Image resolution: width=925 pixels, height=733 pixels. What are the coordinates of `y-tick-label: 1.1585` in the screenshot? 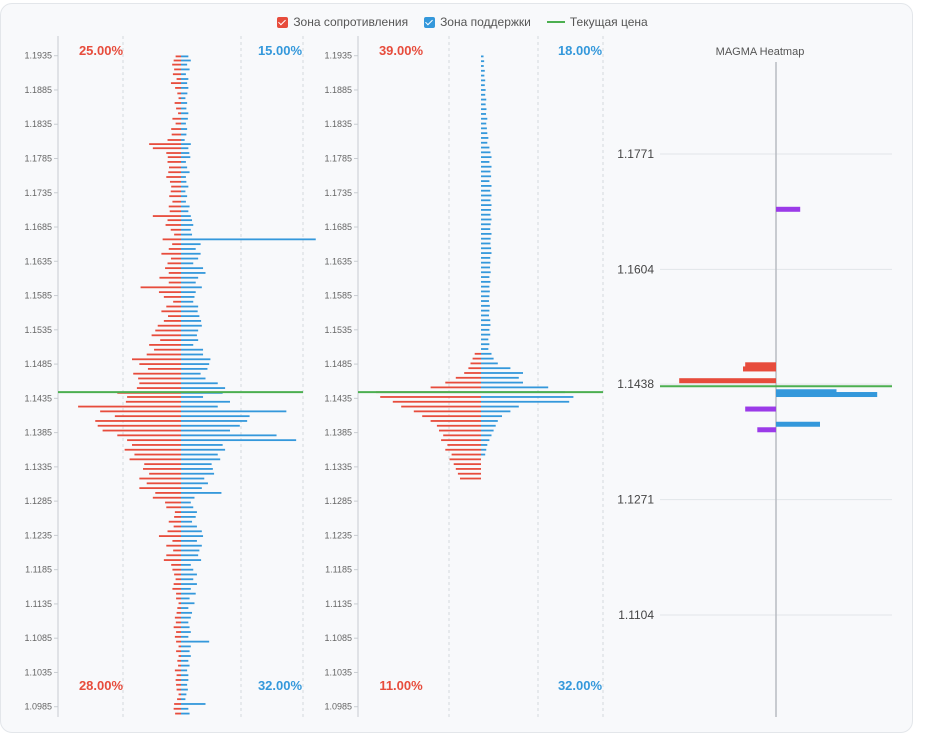 It's located at (38, 296).